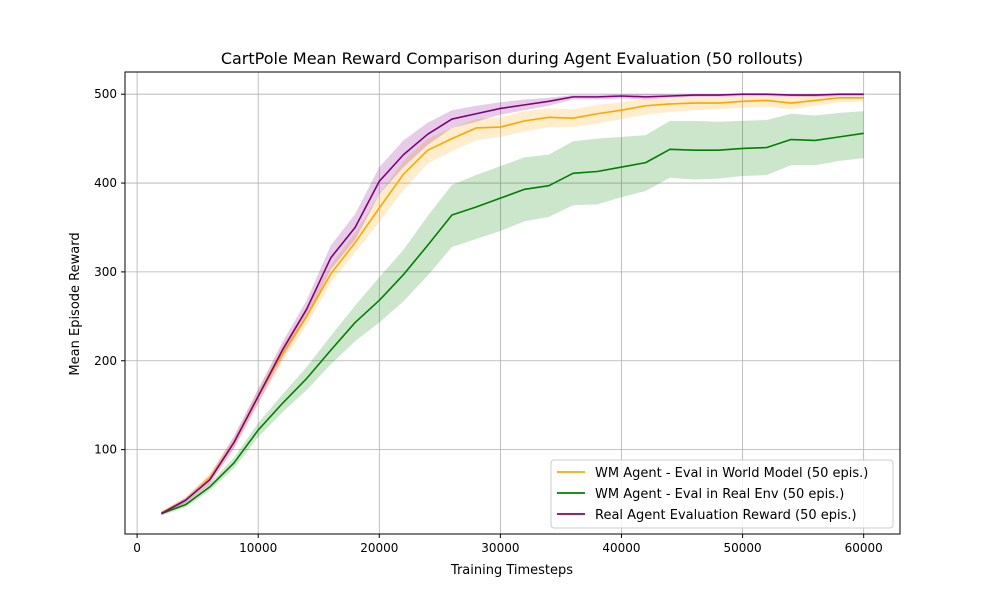 This screenshot has width=1000, height=605. I want to click on x-tick-label: 40000, so click(621, 548).